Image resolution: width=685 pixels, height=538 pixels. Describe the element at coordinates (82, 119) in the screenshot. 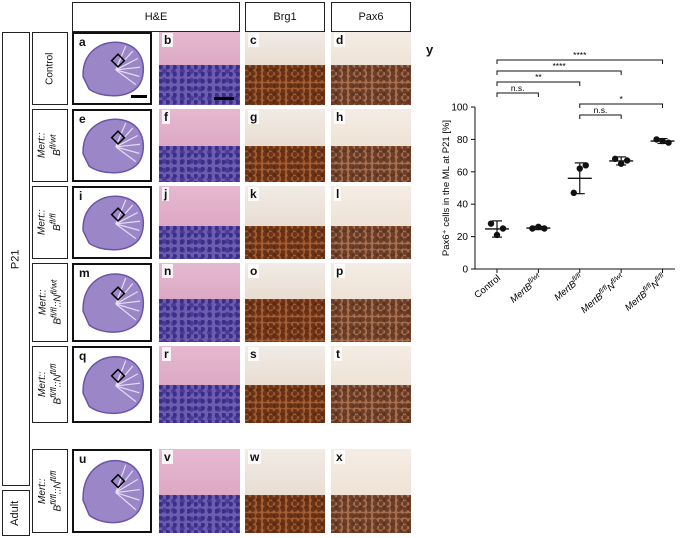

I see `panel-e-label: e` at that location.